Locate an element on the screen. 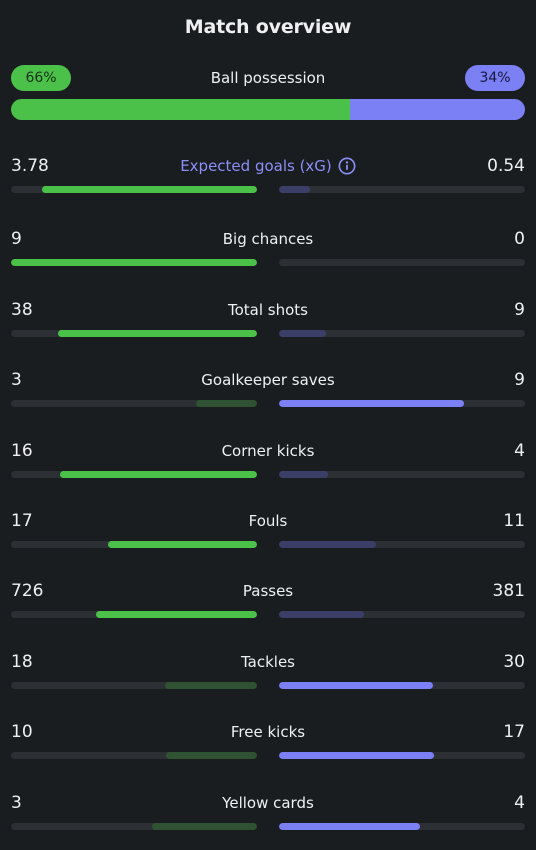  possession-bar-away is located at coordinates (437, 109).